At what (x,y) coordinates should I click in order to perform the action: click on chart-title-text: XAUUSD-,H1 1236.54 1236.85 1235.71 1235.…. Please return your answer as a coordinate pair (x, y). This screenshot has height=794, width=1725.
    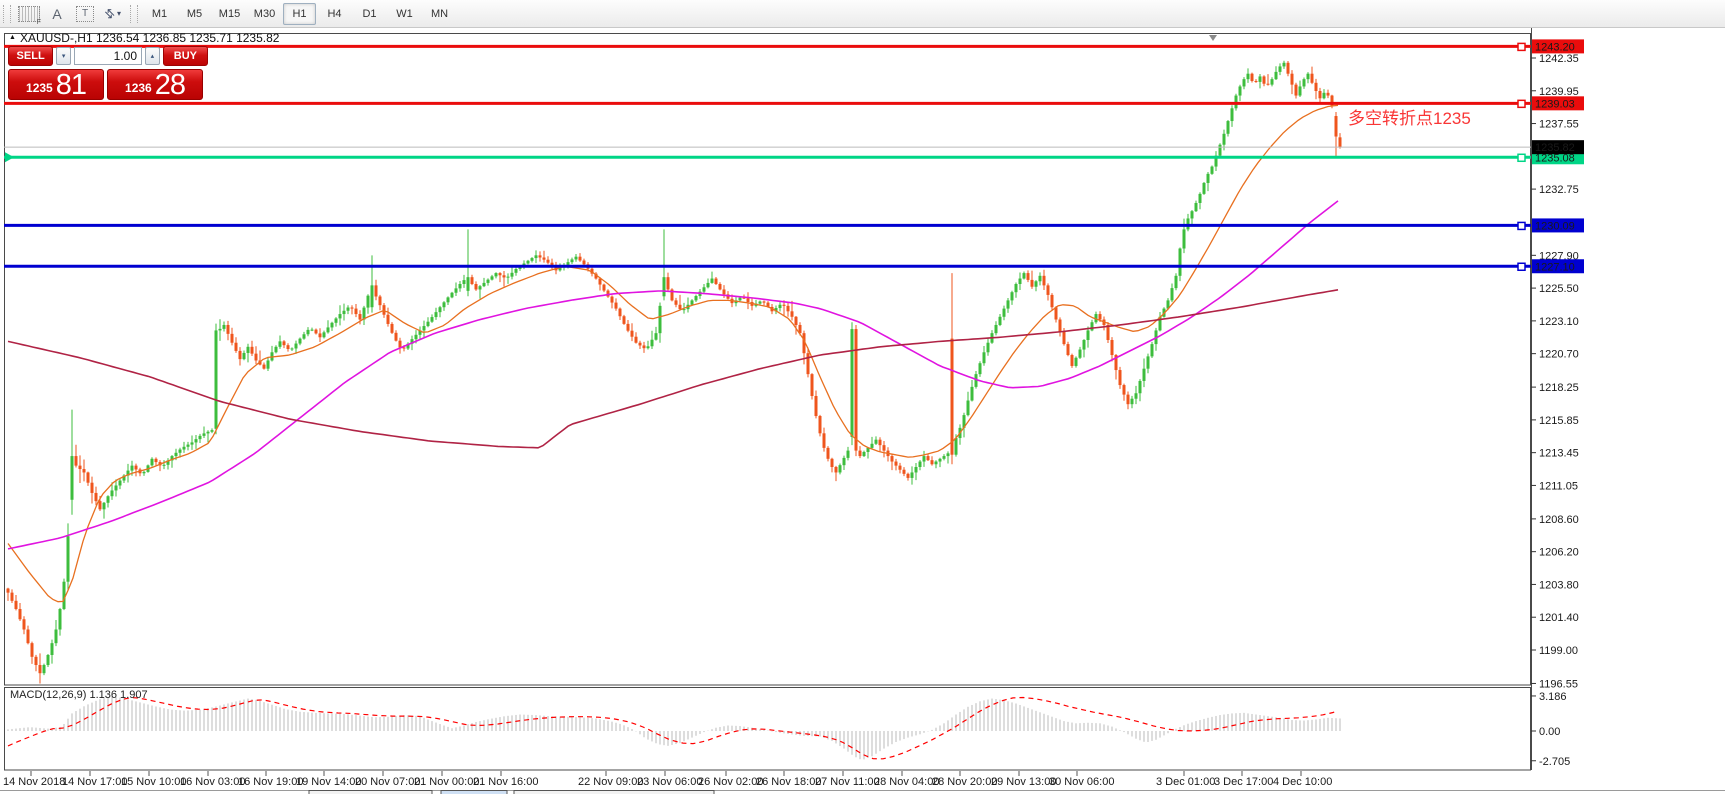
    Looking at the image, I should click on (149, 38).